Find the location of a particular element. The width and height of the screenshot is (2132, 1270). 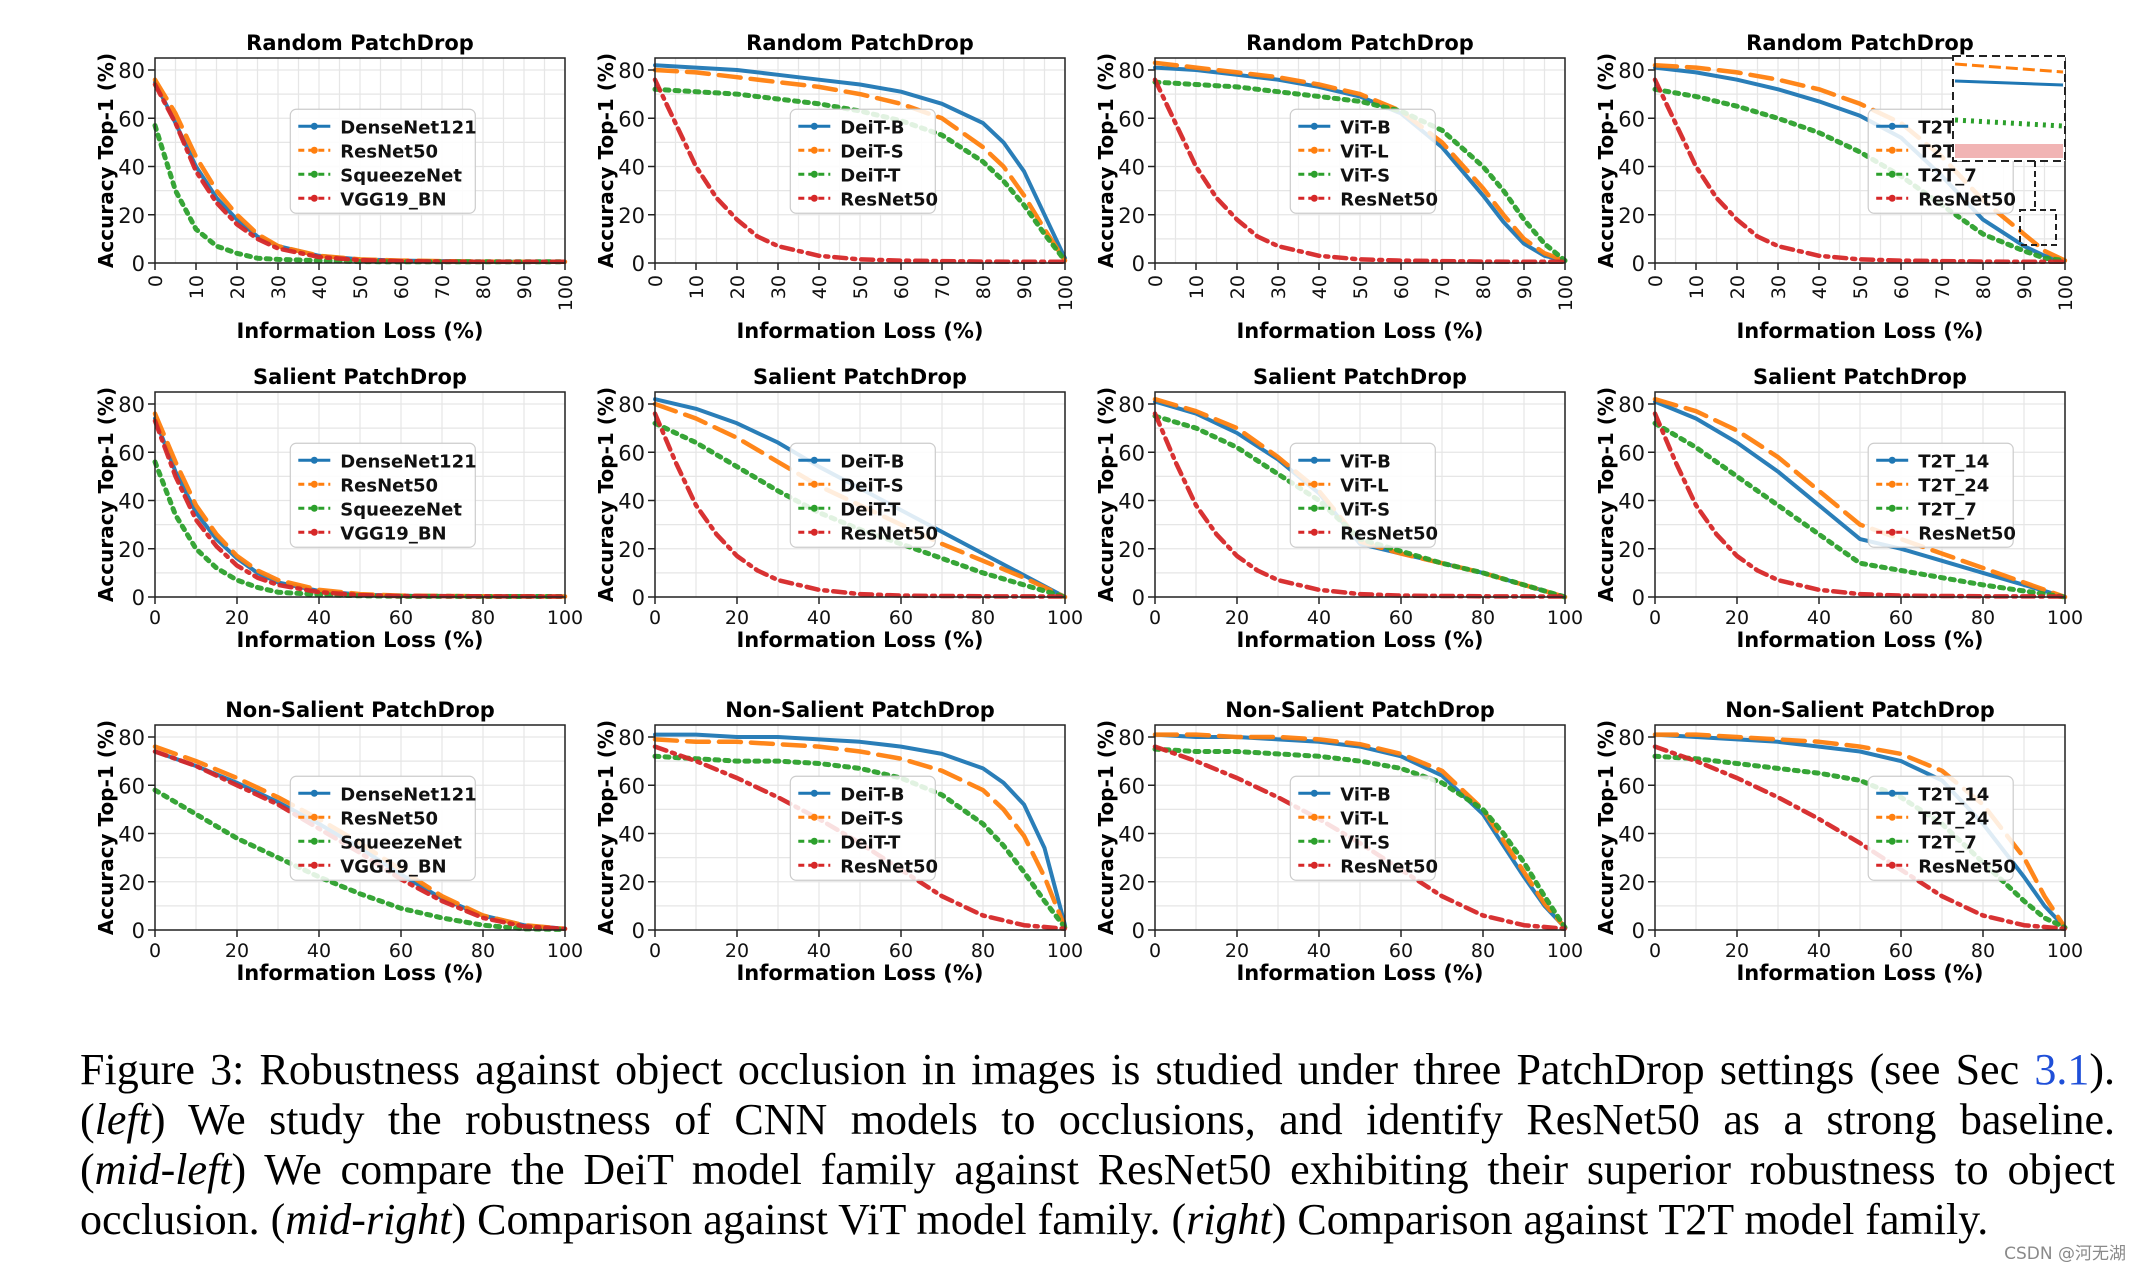

caption-text: occlusion. ( is located at coordinates (183, 1219).